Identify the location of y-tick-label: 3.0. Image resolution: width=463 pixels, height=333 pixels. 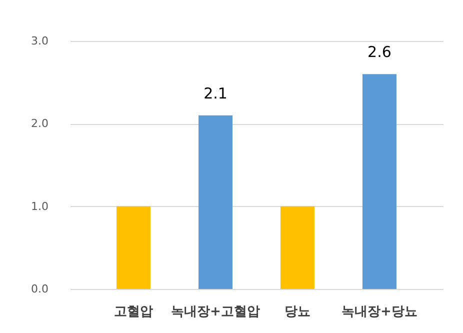
(39, 41).